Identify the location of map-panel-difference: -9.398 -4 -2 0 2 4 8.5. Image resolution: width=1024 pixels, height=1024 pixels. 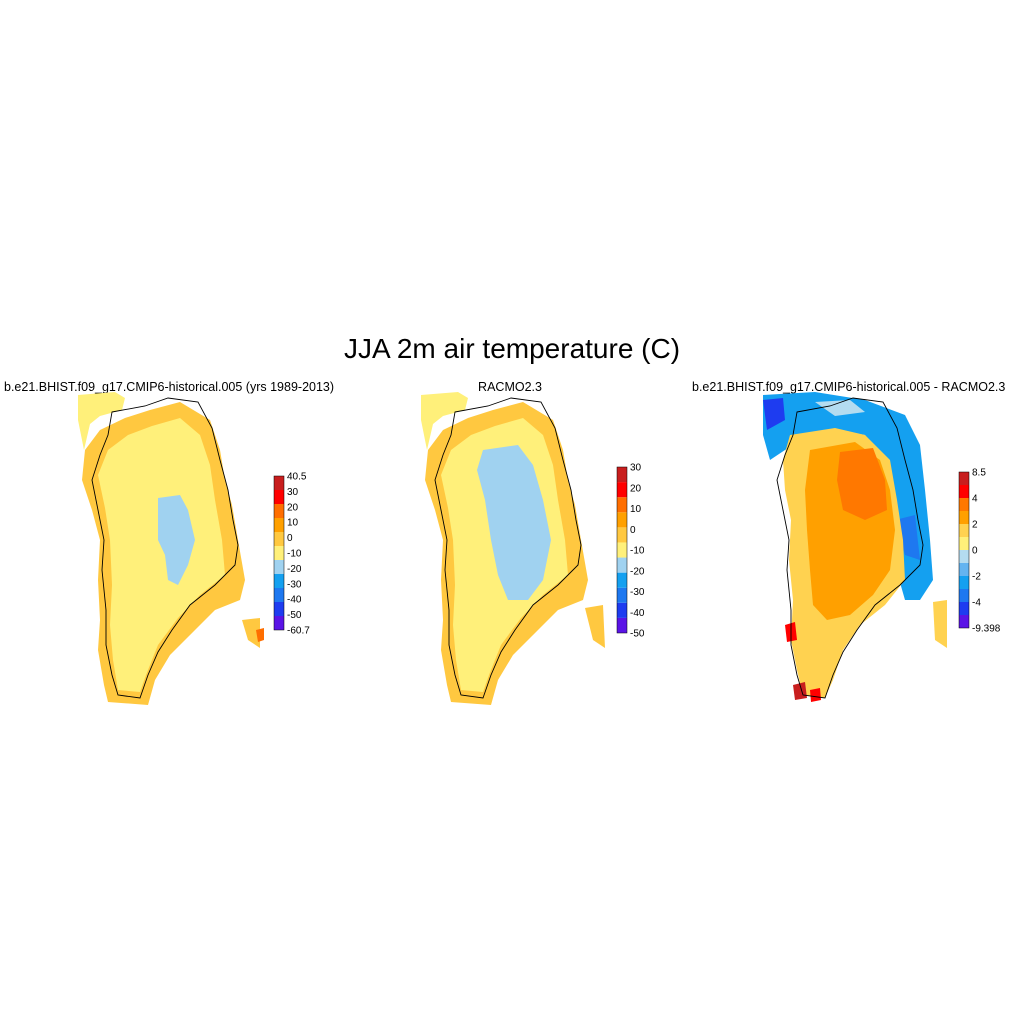
(882, 547).